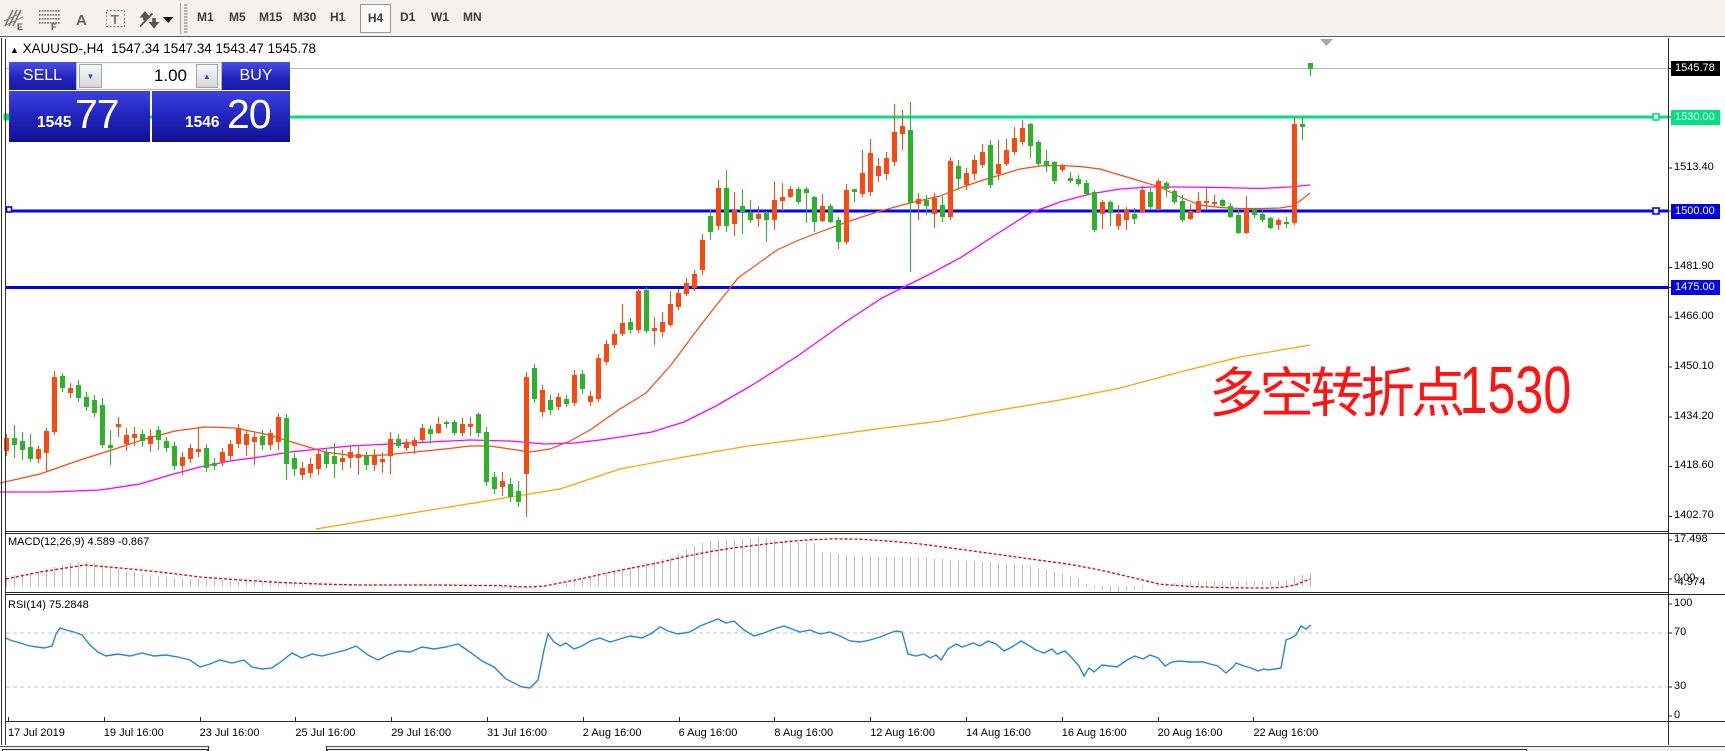 This screenshot has width=1725, height=751. I want to click on svg-text: A, so click(81, 20).